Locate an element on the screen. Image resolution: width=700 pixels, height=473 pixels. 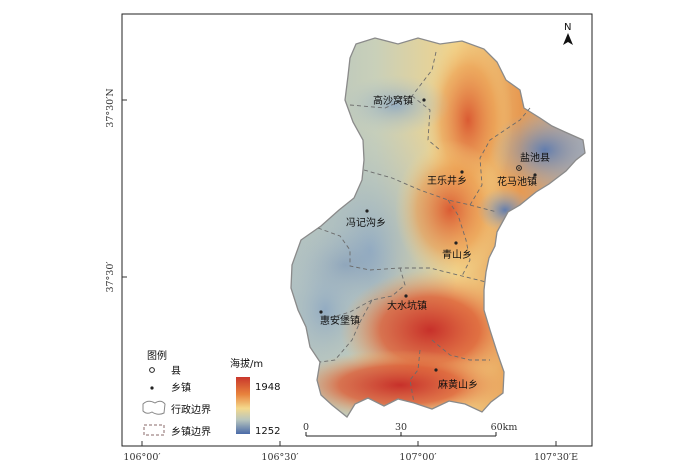
legend-county: 县 is located at coordinates (176, 371).